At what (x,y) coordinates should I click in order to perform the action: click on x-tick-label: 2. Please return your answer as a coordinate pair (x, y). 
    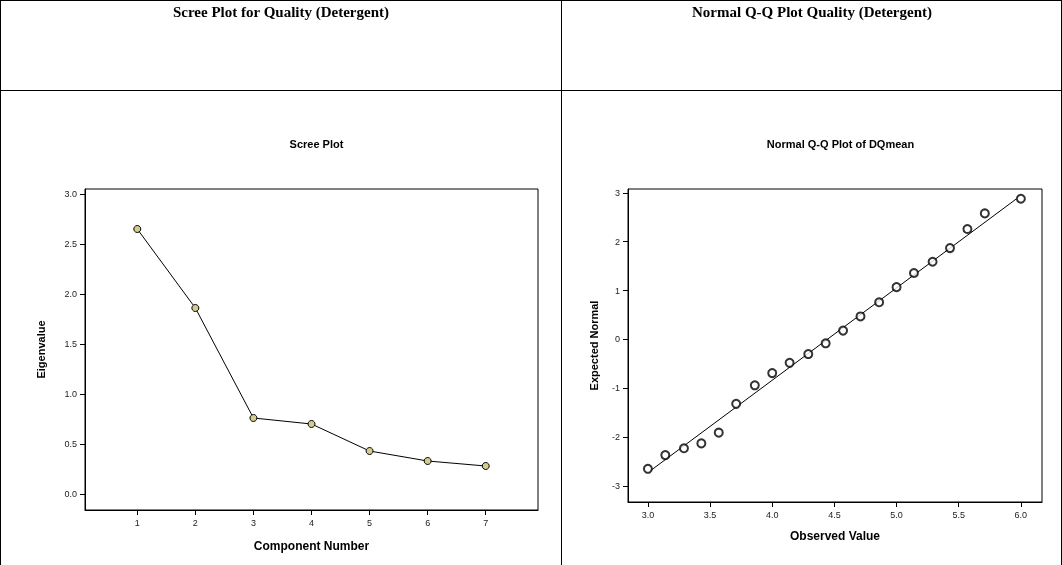
    Looking at the image, I should click on (195, 522).